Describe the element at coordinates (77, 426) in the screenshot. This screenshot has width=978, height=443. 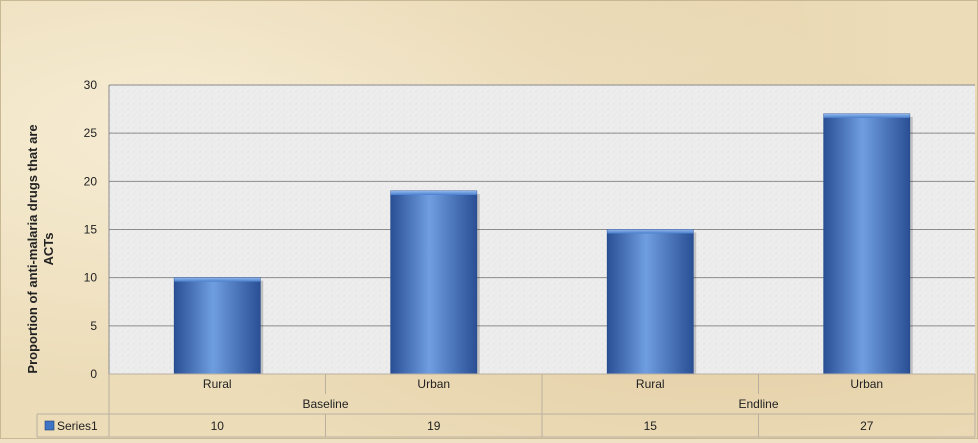
I see `data-table-row-label: Series1` at that location.